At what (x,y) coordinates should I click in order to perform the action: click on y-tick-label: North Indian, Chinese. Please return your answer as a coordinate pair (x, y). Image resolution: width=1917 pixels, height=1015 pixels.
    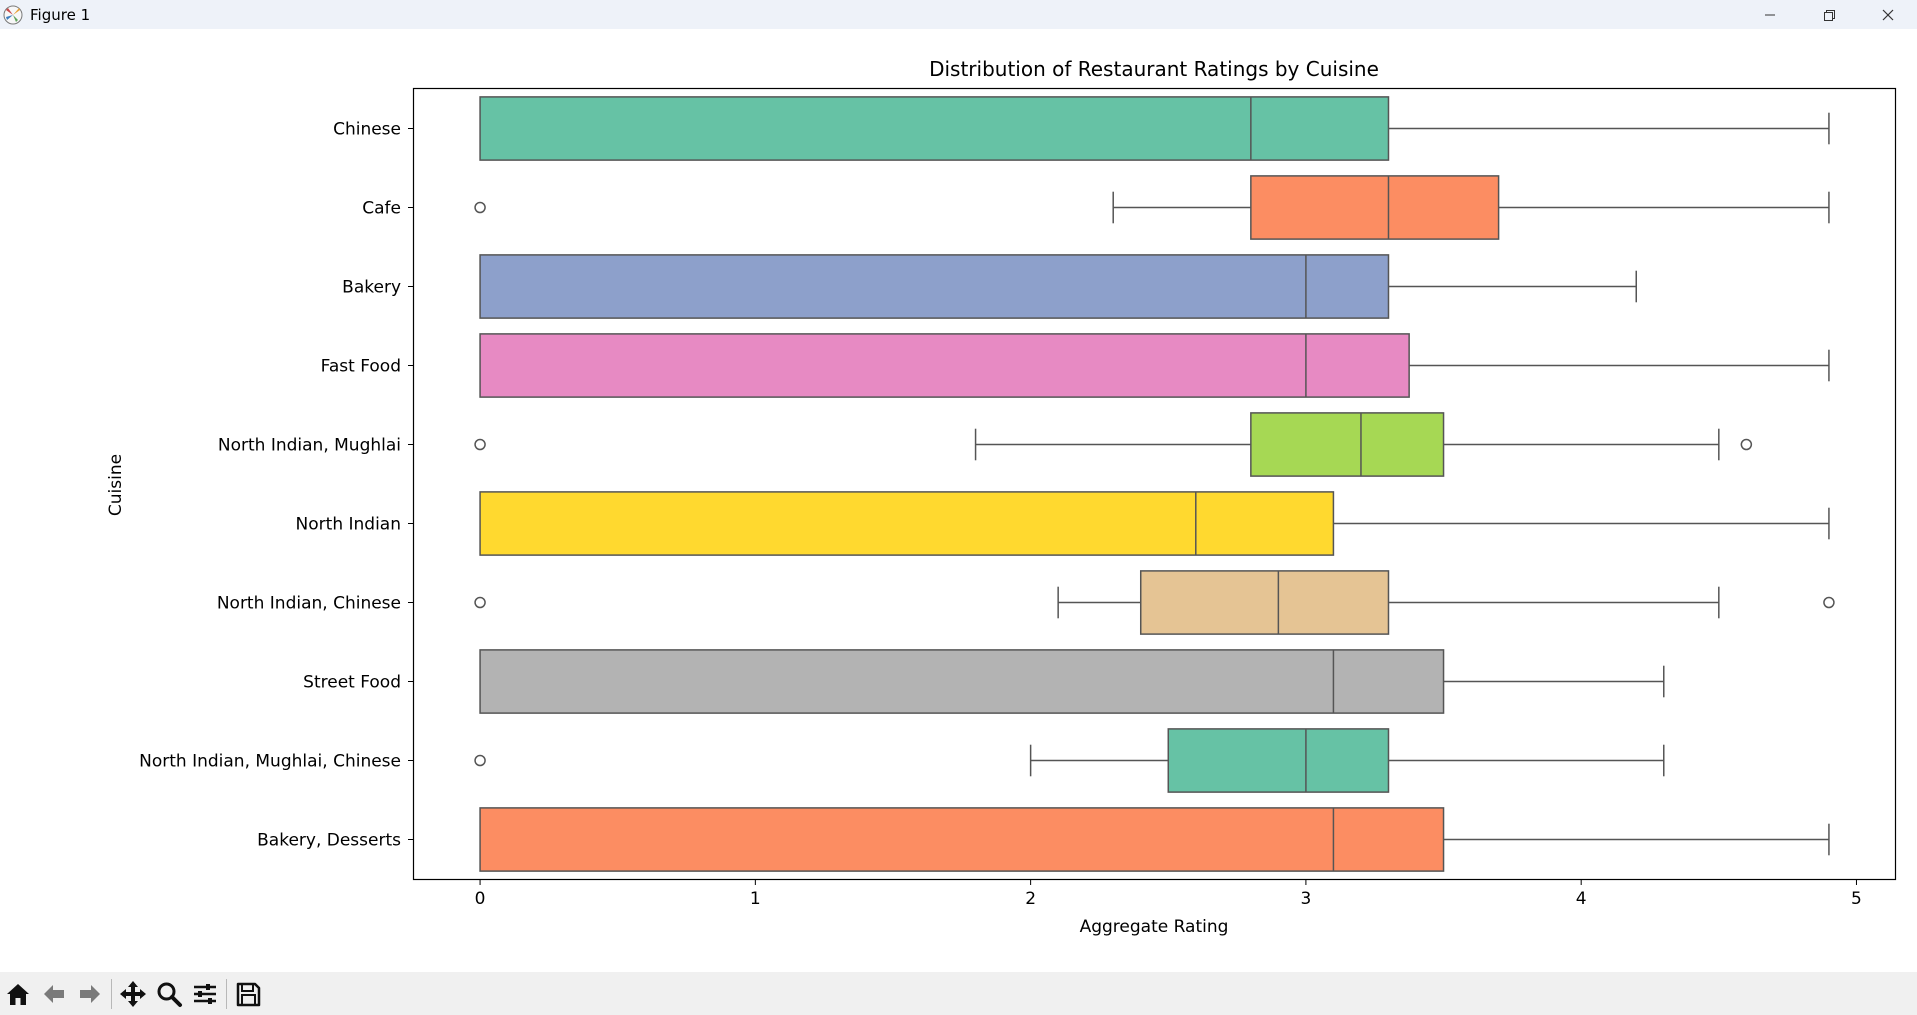
    Looking at the image, I should click on (309, 604).